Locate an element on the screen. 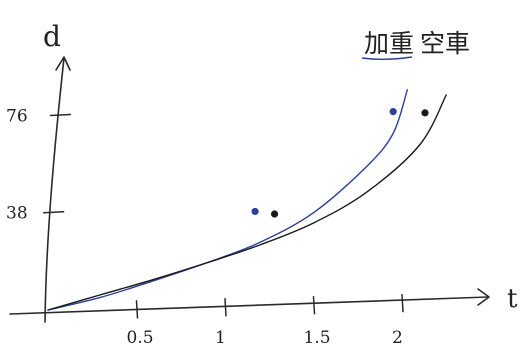  x-axis-label: t is located at coordinates (512, 299).